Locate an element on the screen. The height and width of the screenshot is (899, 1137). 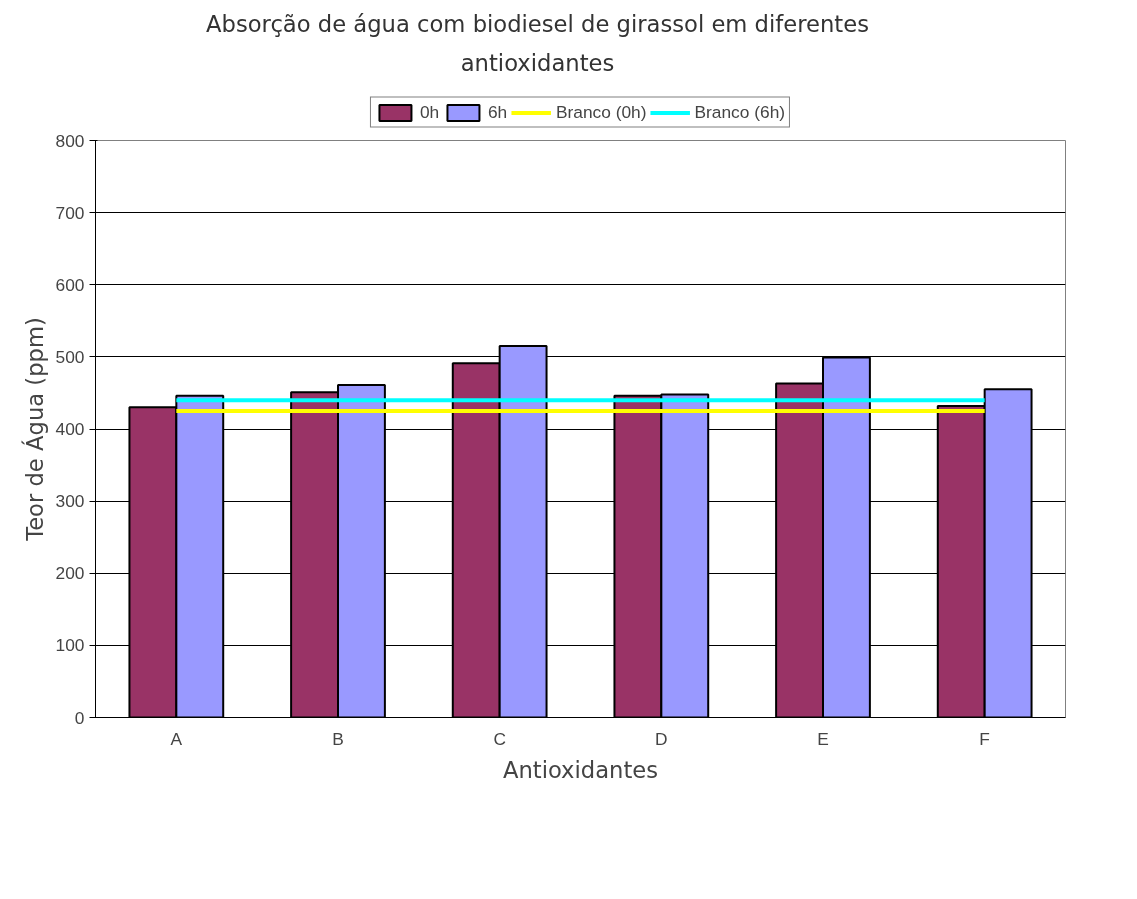
y-tick-label: 800 is located at coordinates (70, 140).